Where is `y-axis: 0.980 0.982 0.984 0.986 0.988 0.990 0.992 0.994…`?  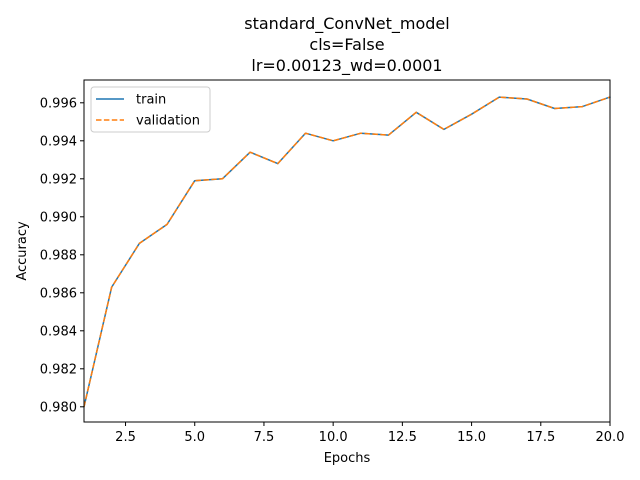
y-axis: 0.980 0.982 0.984 0.986 0.988 0.990 0.992 0.994… is located at coordinates (62, 255).